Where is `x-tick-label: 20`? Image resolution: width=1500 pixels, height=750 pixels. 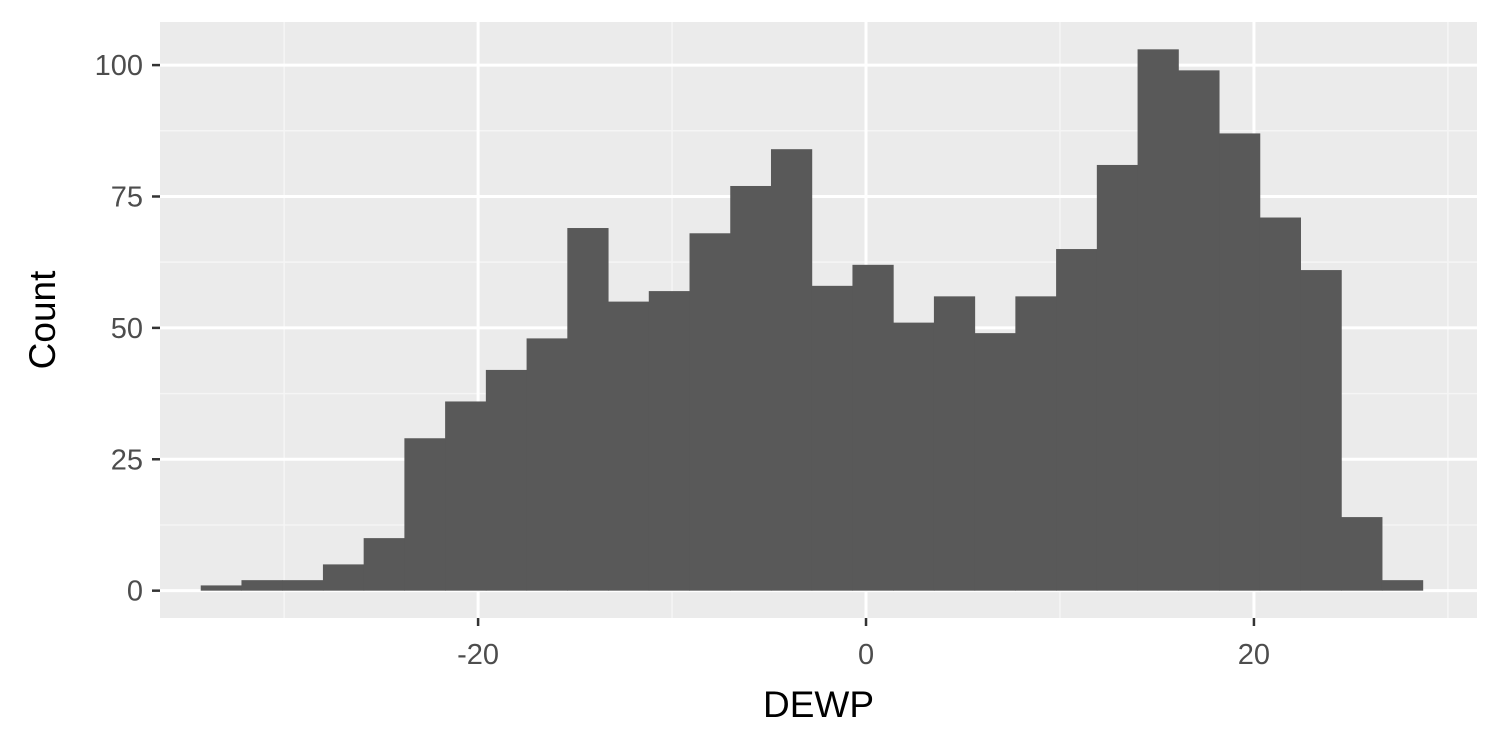
x-tick-label: 20 is located at coordinates (1254, 655).